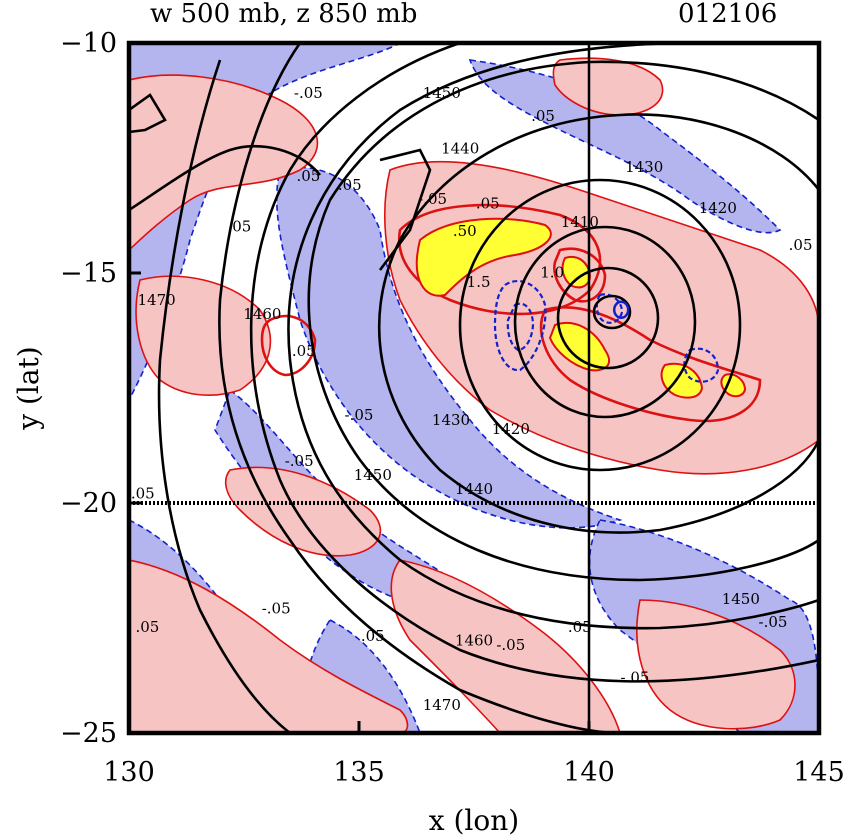 This screenshot has width=848, height=840. I want to click on w-contour-label: 1.5, so click(479, 282).